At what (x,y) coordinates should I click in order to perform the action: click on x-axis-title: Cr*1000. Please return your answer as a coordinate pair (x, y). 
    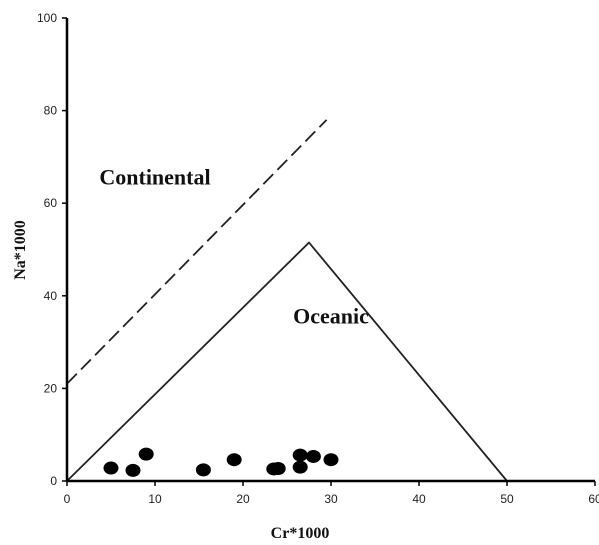
    Looking at the image, I should click on (300, 533).